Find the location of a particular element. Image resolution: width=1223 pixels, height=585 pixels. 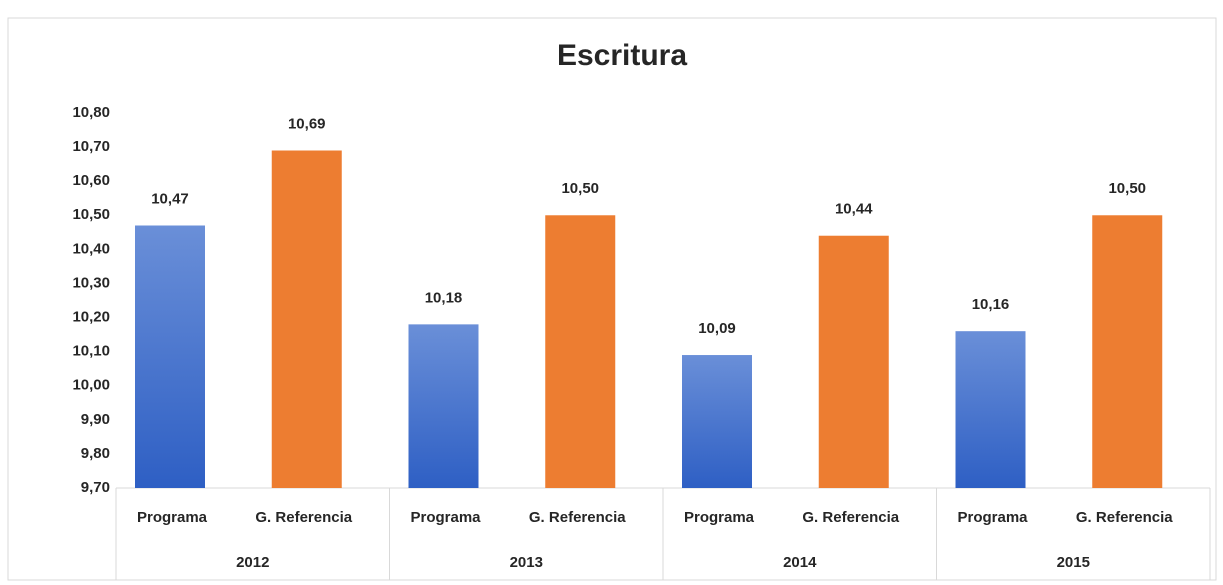

y-tick-label: 10,80 is located at coordinates (91, 112).